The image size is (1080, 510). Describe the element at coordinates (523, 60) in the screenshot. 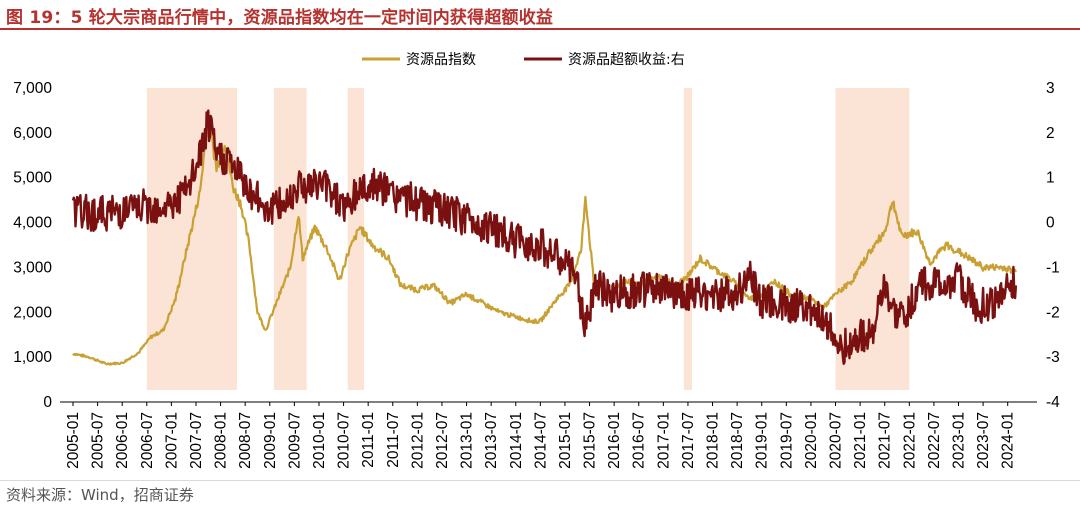

I see `legend: 资源品指数 资源品超额收益:右` at that location.